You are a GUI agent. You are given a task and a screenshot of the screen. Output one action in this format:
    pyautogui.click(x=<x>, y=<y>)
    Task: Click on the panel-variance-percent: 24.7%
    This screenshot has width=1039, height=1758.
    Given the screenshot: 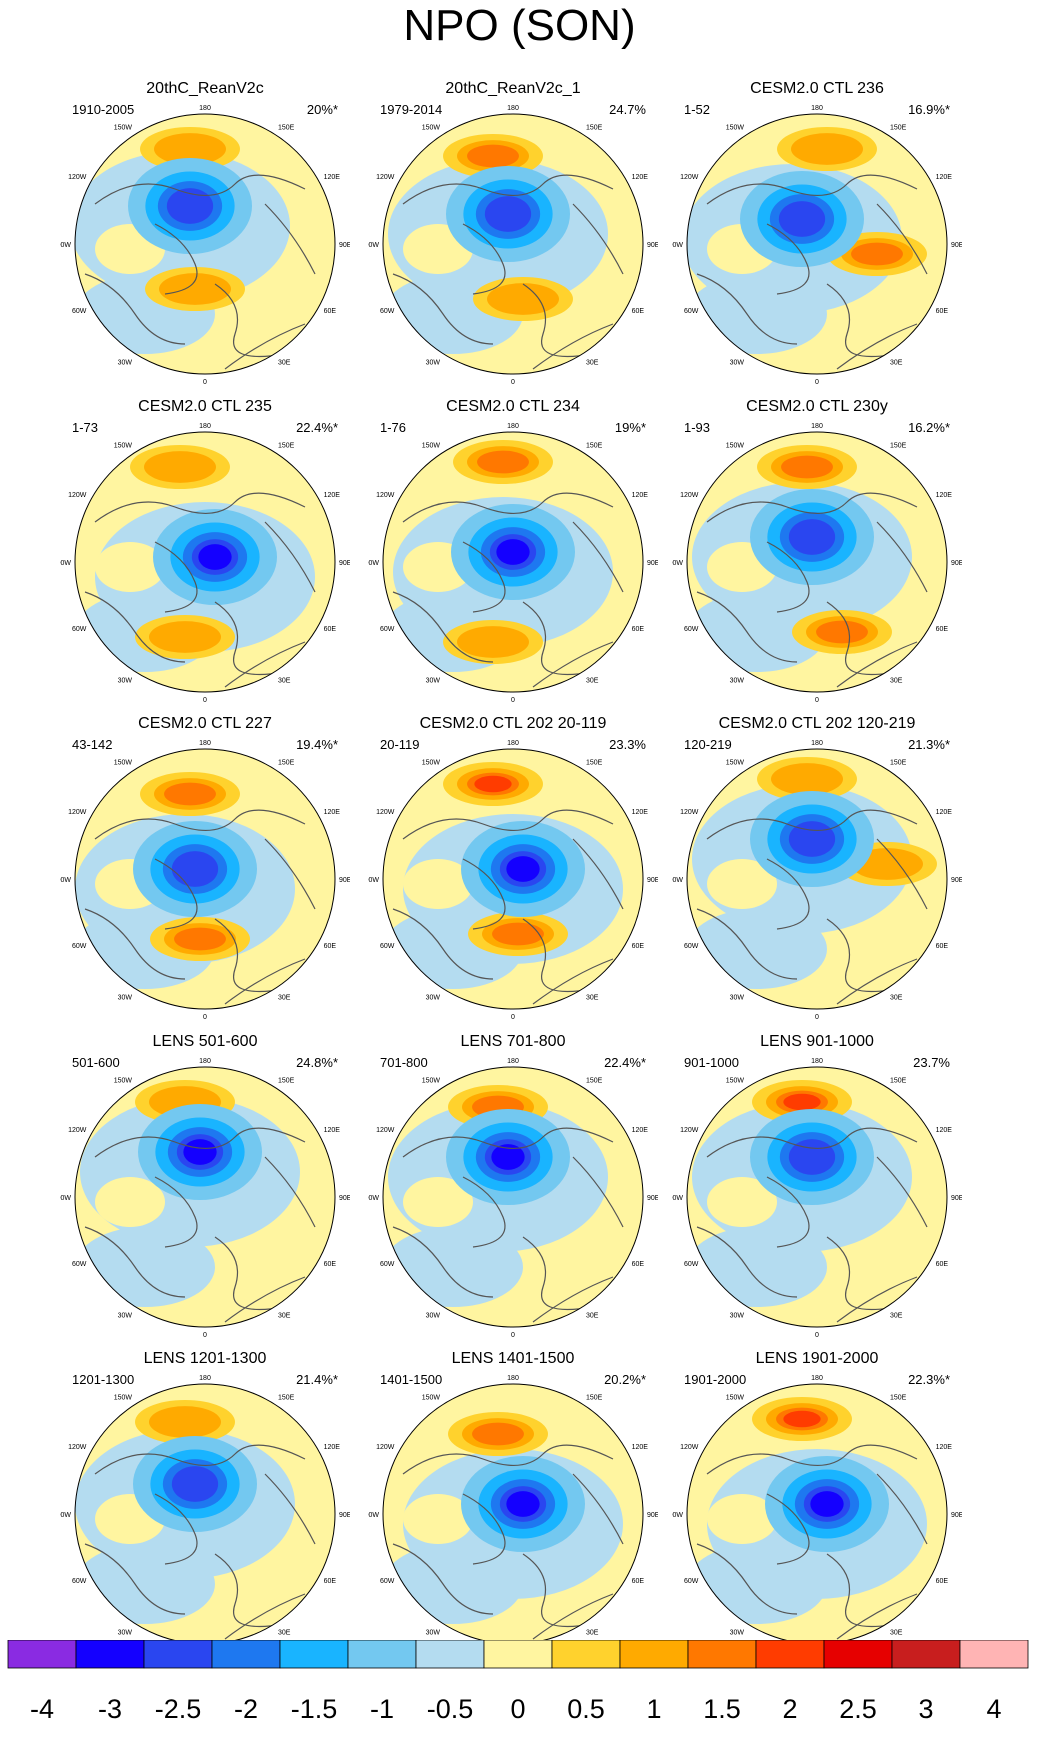 What is the action you would take?
    pyautogui.click(x=627, y=109)
    